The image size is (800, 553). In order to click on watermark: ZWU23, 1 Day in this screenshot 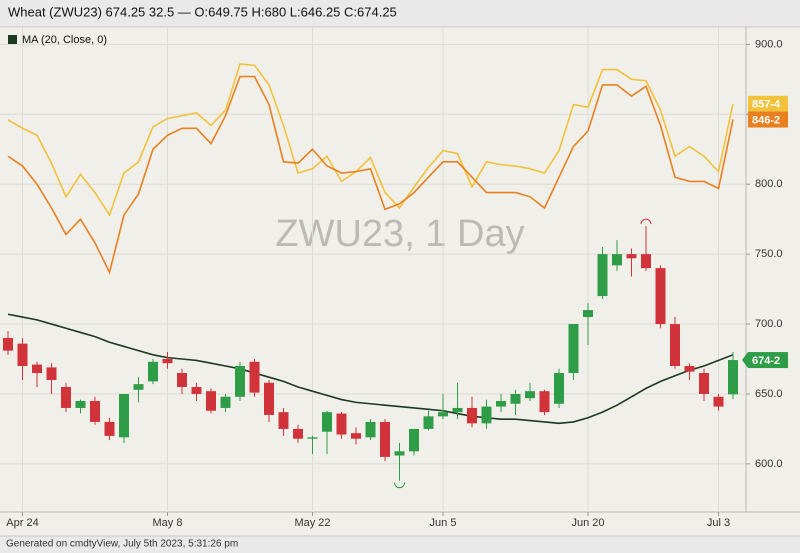, I will do `click(399, 234)`.